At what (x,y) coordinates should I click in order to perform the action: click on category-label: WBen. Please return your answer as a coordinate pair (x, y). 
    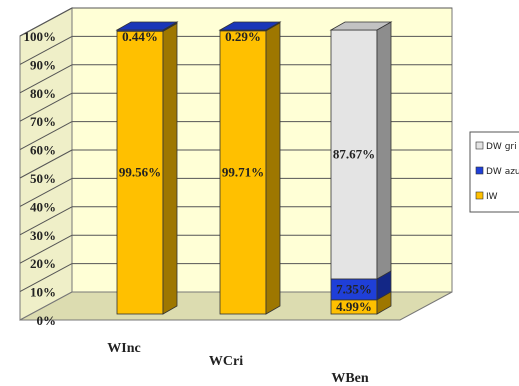
    Looking at the image, I should click on (350, 378).